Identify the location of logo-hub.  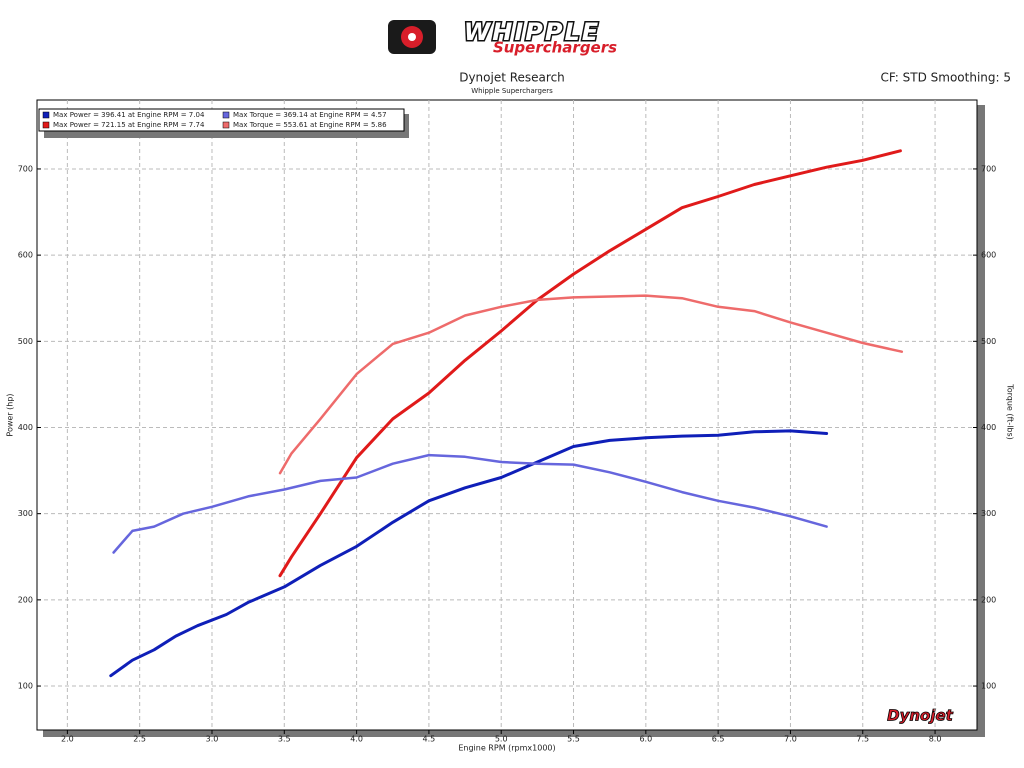
(412, 37).